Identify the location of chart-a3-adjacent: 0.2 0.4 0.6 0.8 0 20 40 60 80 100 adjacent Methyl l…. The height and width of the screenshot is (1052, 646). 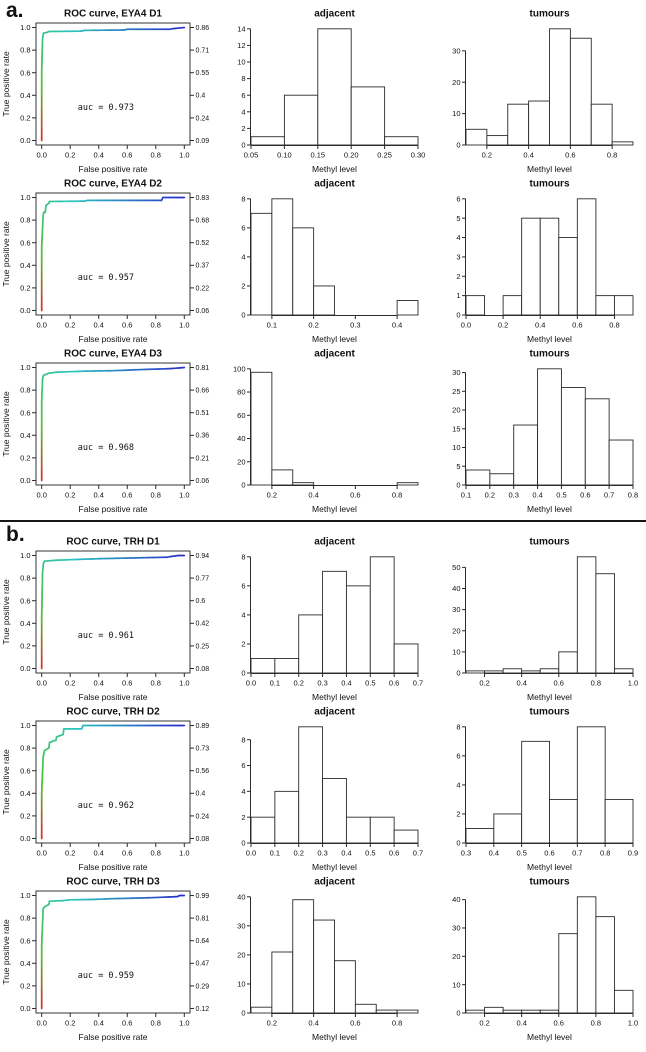
(322, 431).